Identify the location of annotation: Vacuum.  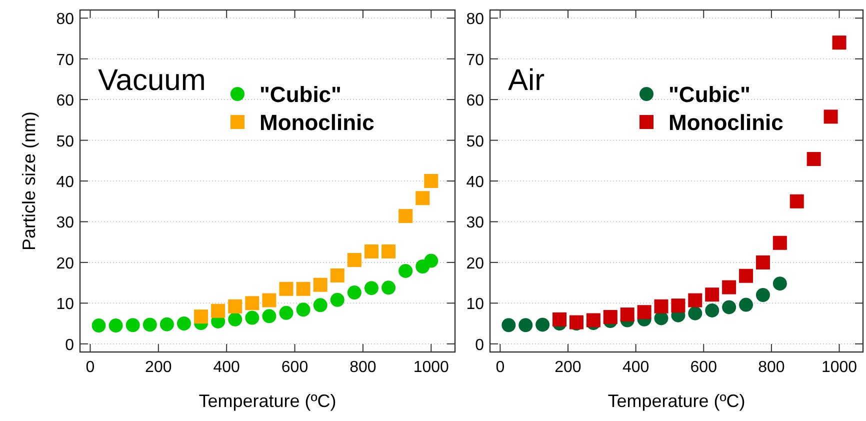
(152, 80).